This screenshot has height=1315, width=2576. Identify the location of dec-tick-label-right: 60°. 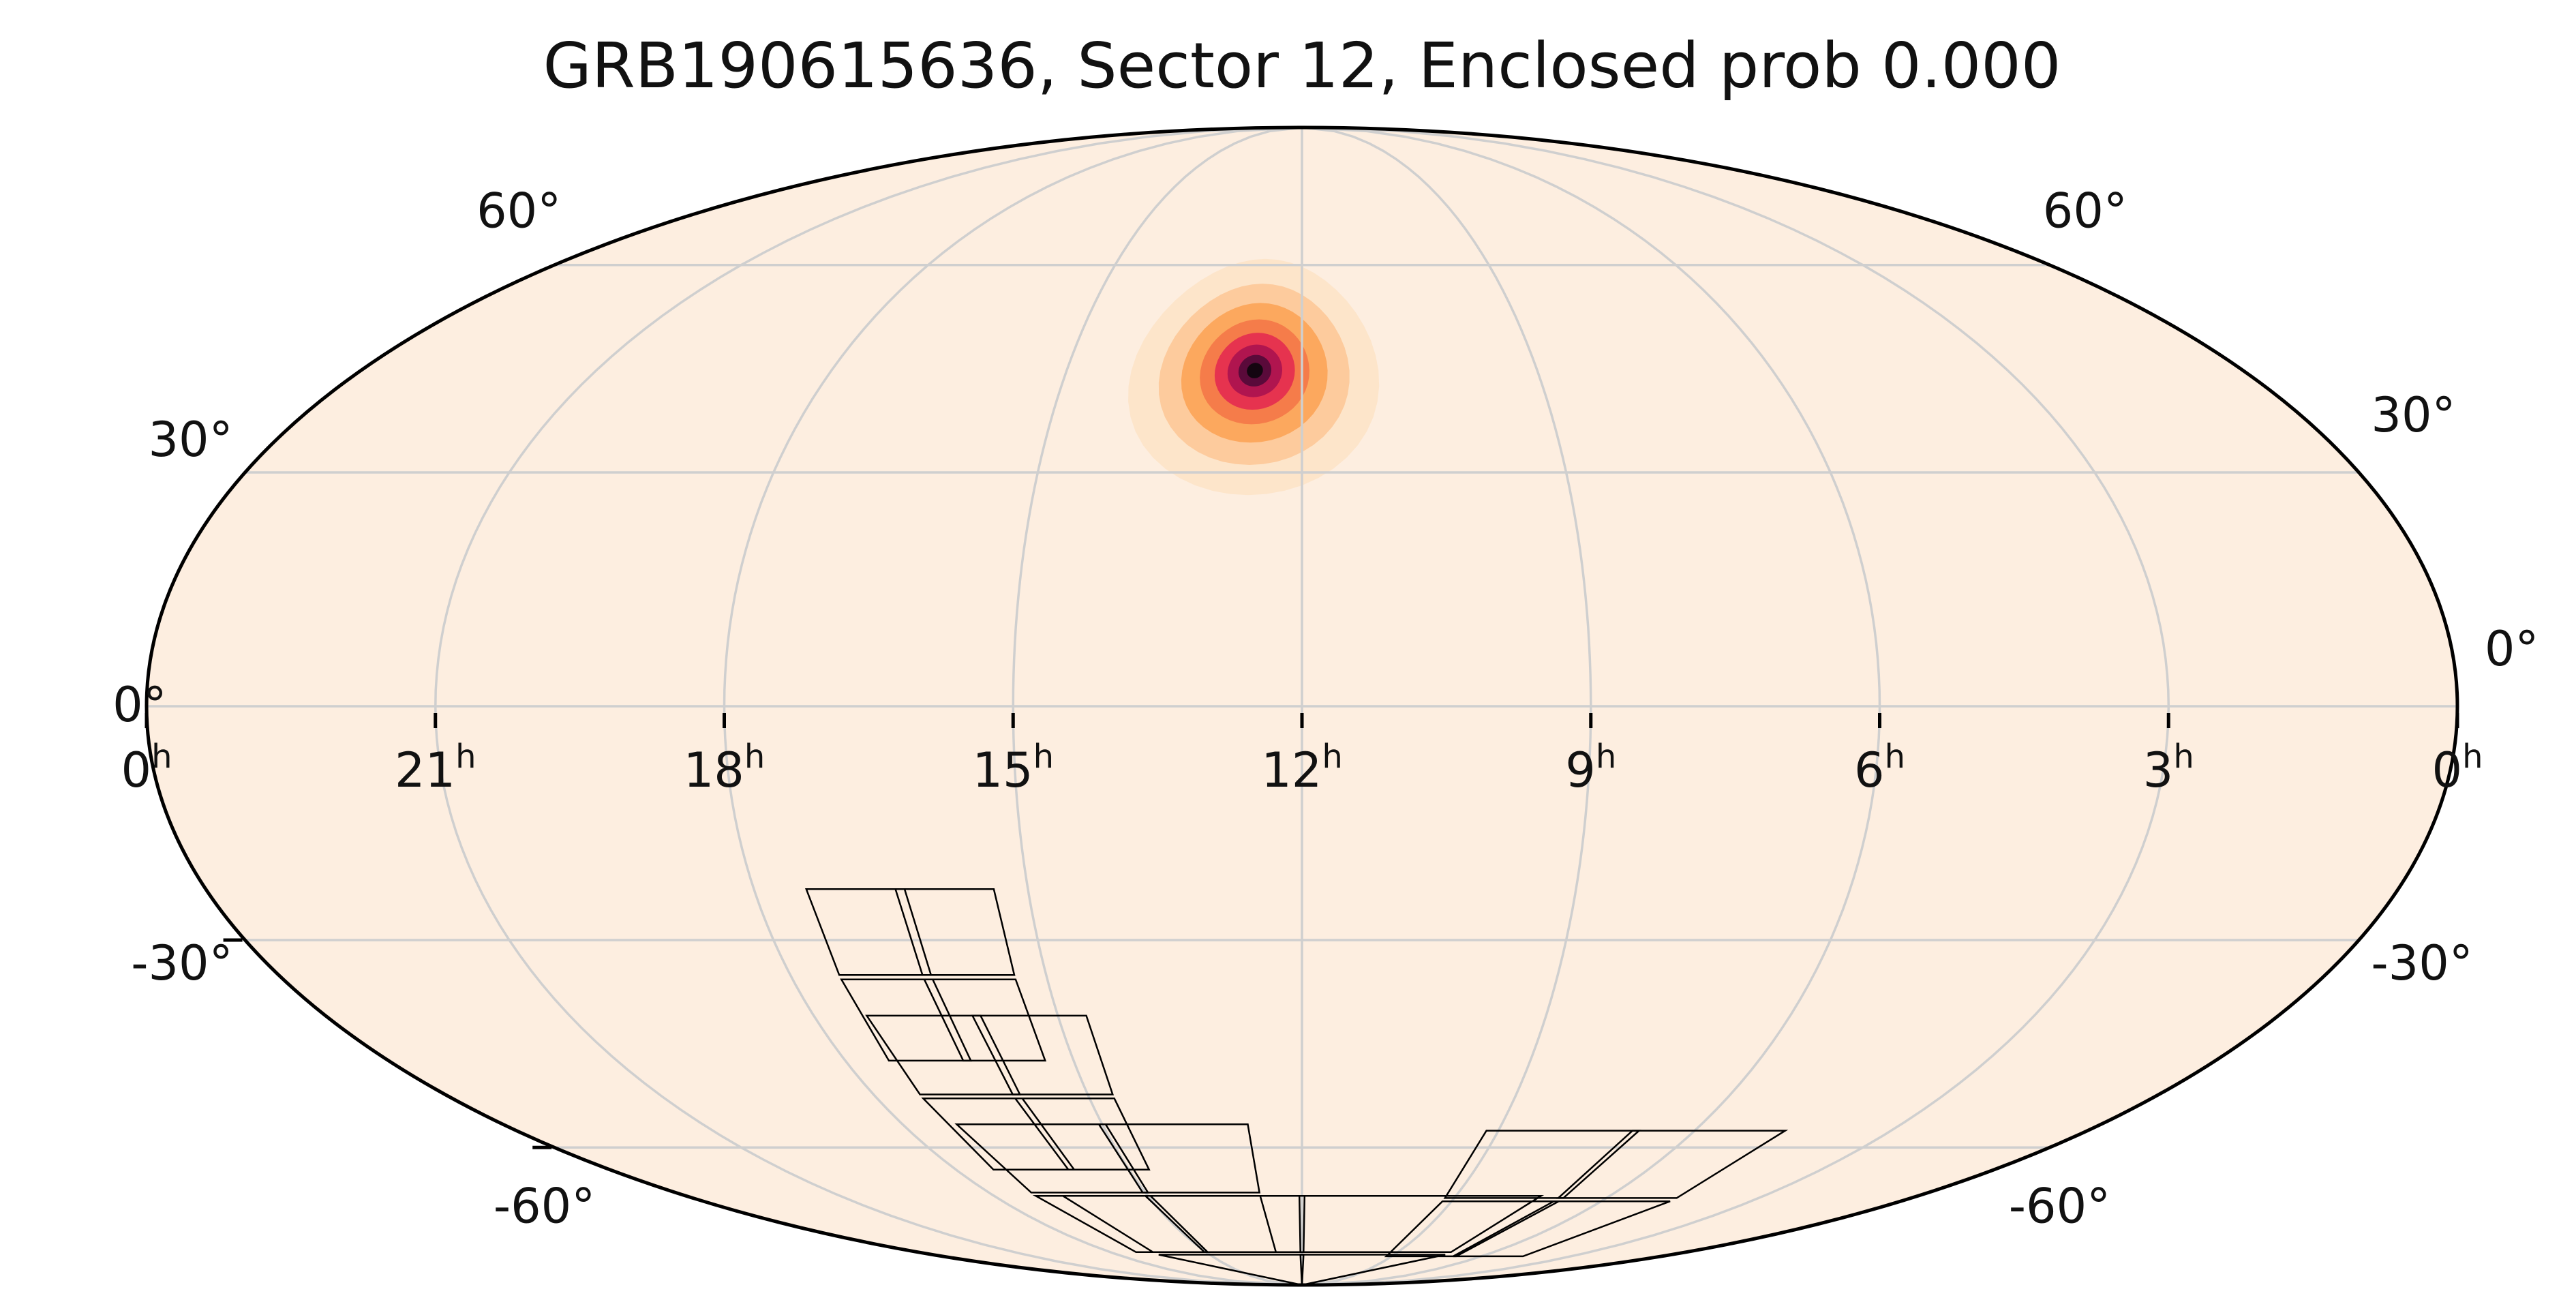
(2085, 211).